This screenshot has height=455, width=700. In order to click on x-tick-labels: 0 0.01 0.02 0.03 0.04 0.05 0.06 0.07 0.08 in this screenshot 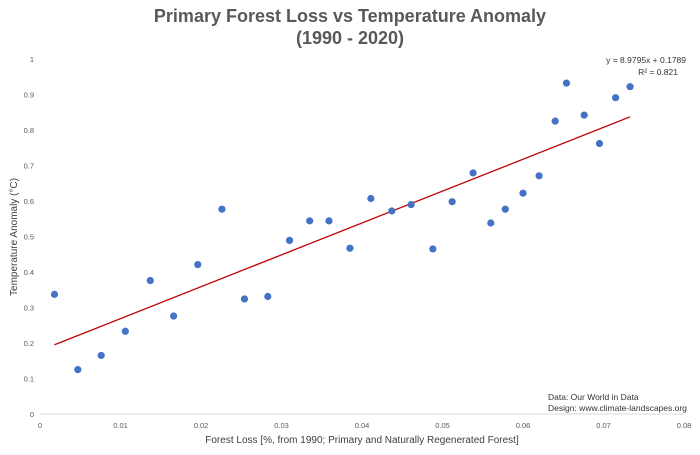, I will do `click(364, 425)`.